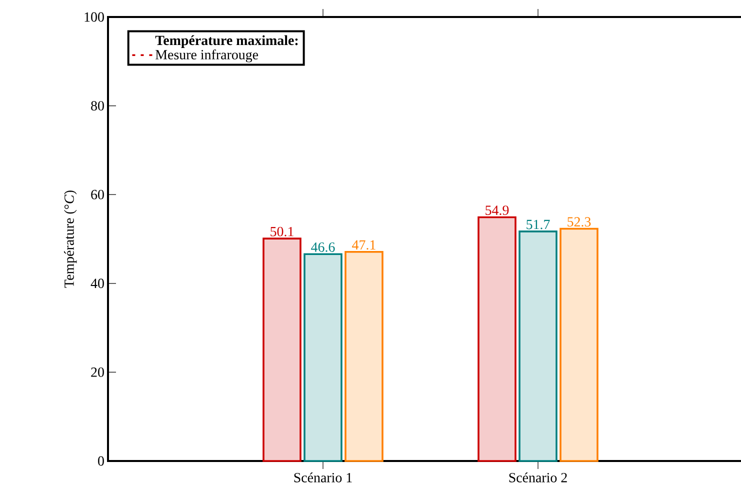 Image resolution: width=741 pixels, height=502 pixels. What do you see at coordinates (323, 477) in the screenshot?
I see `x-tick-label: Scénario 1` at bounding box center [323, 477].